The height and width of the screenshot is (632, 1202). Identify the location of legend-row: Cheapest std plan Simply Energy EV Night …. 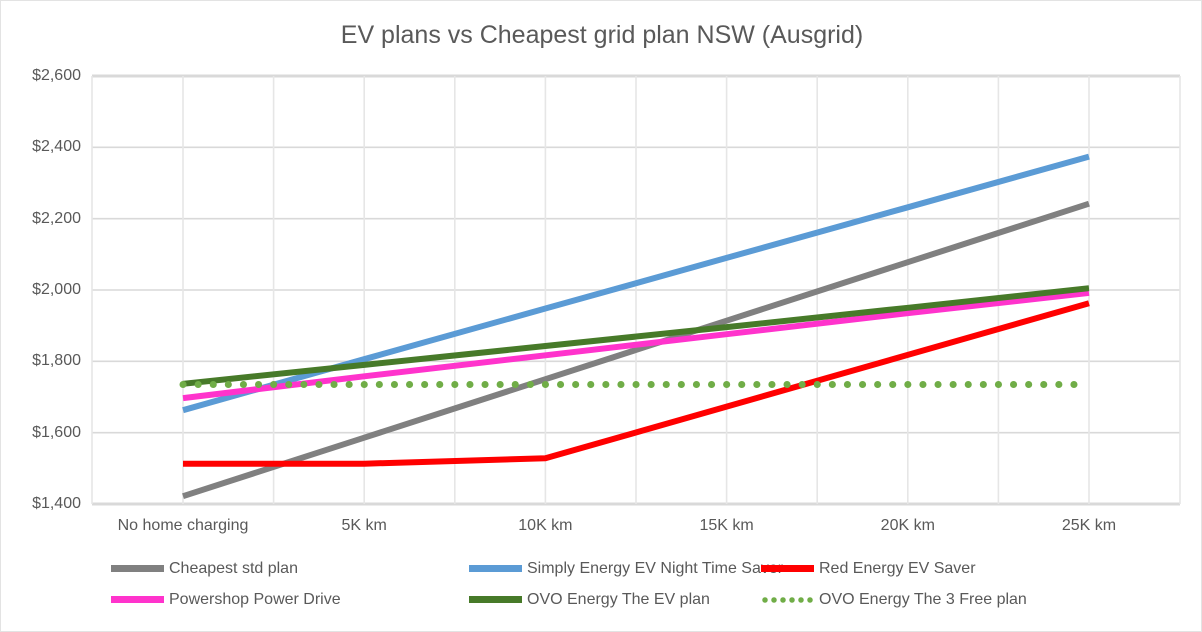
(611, 568).